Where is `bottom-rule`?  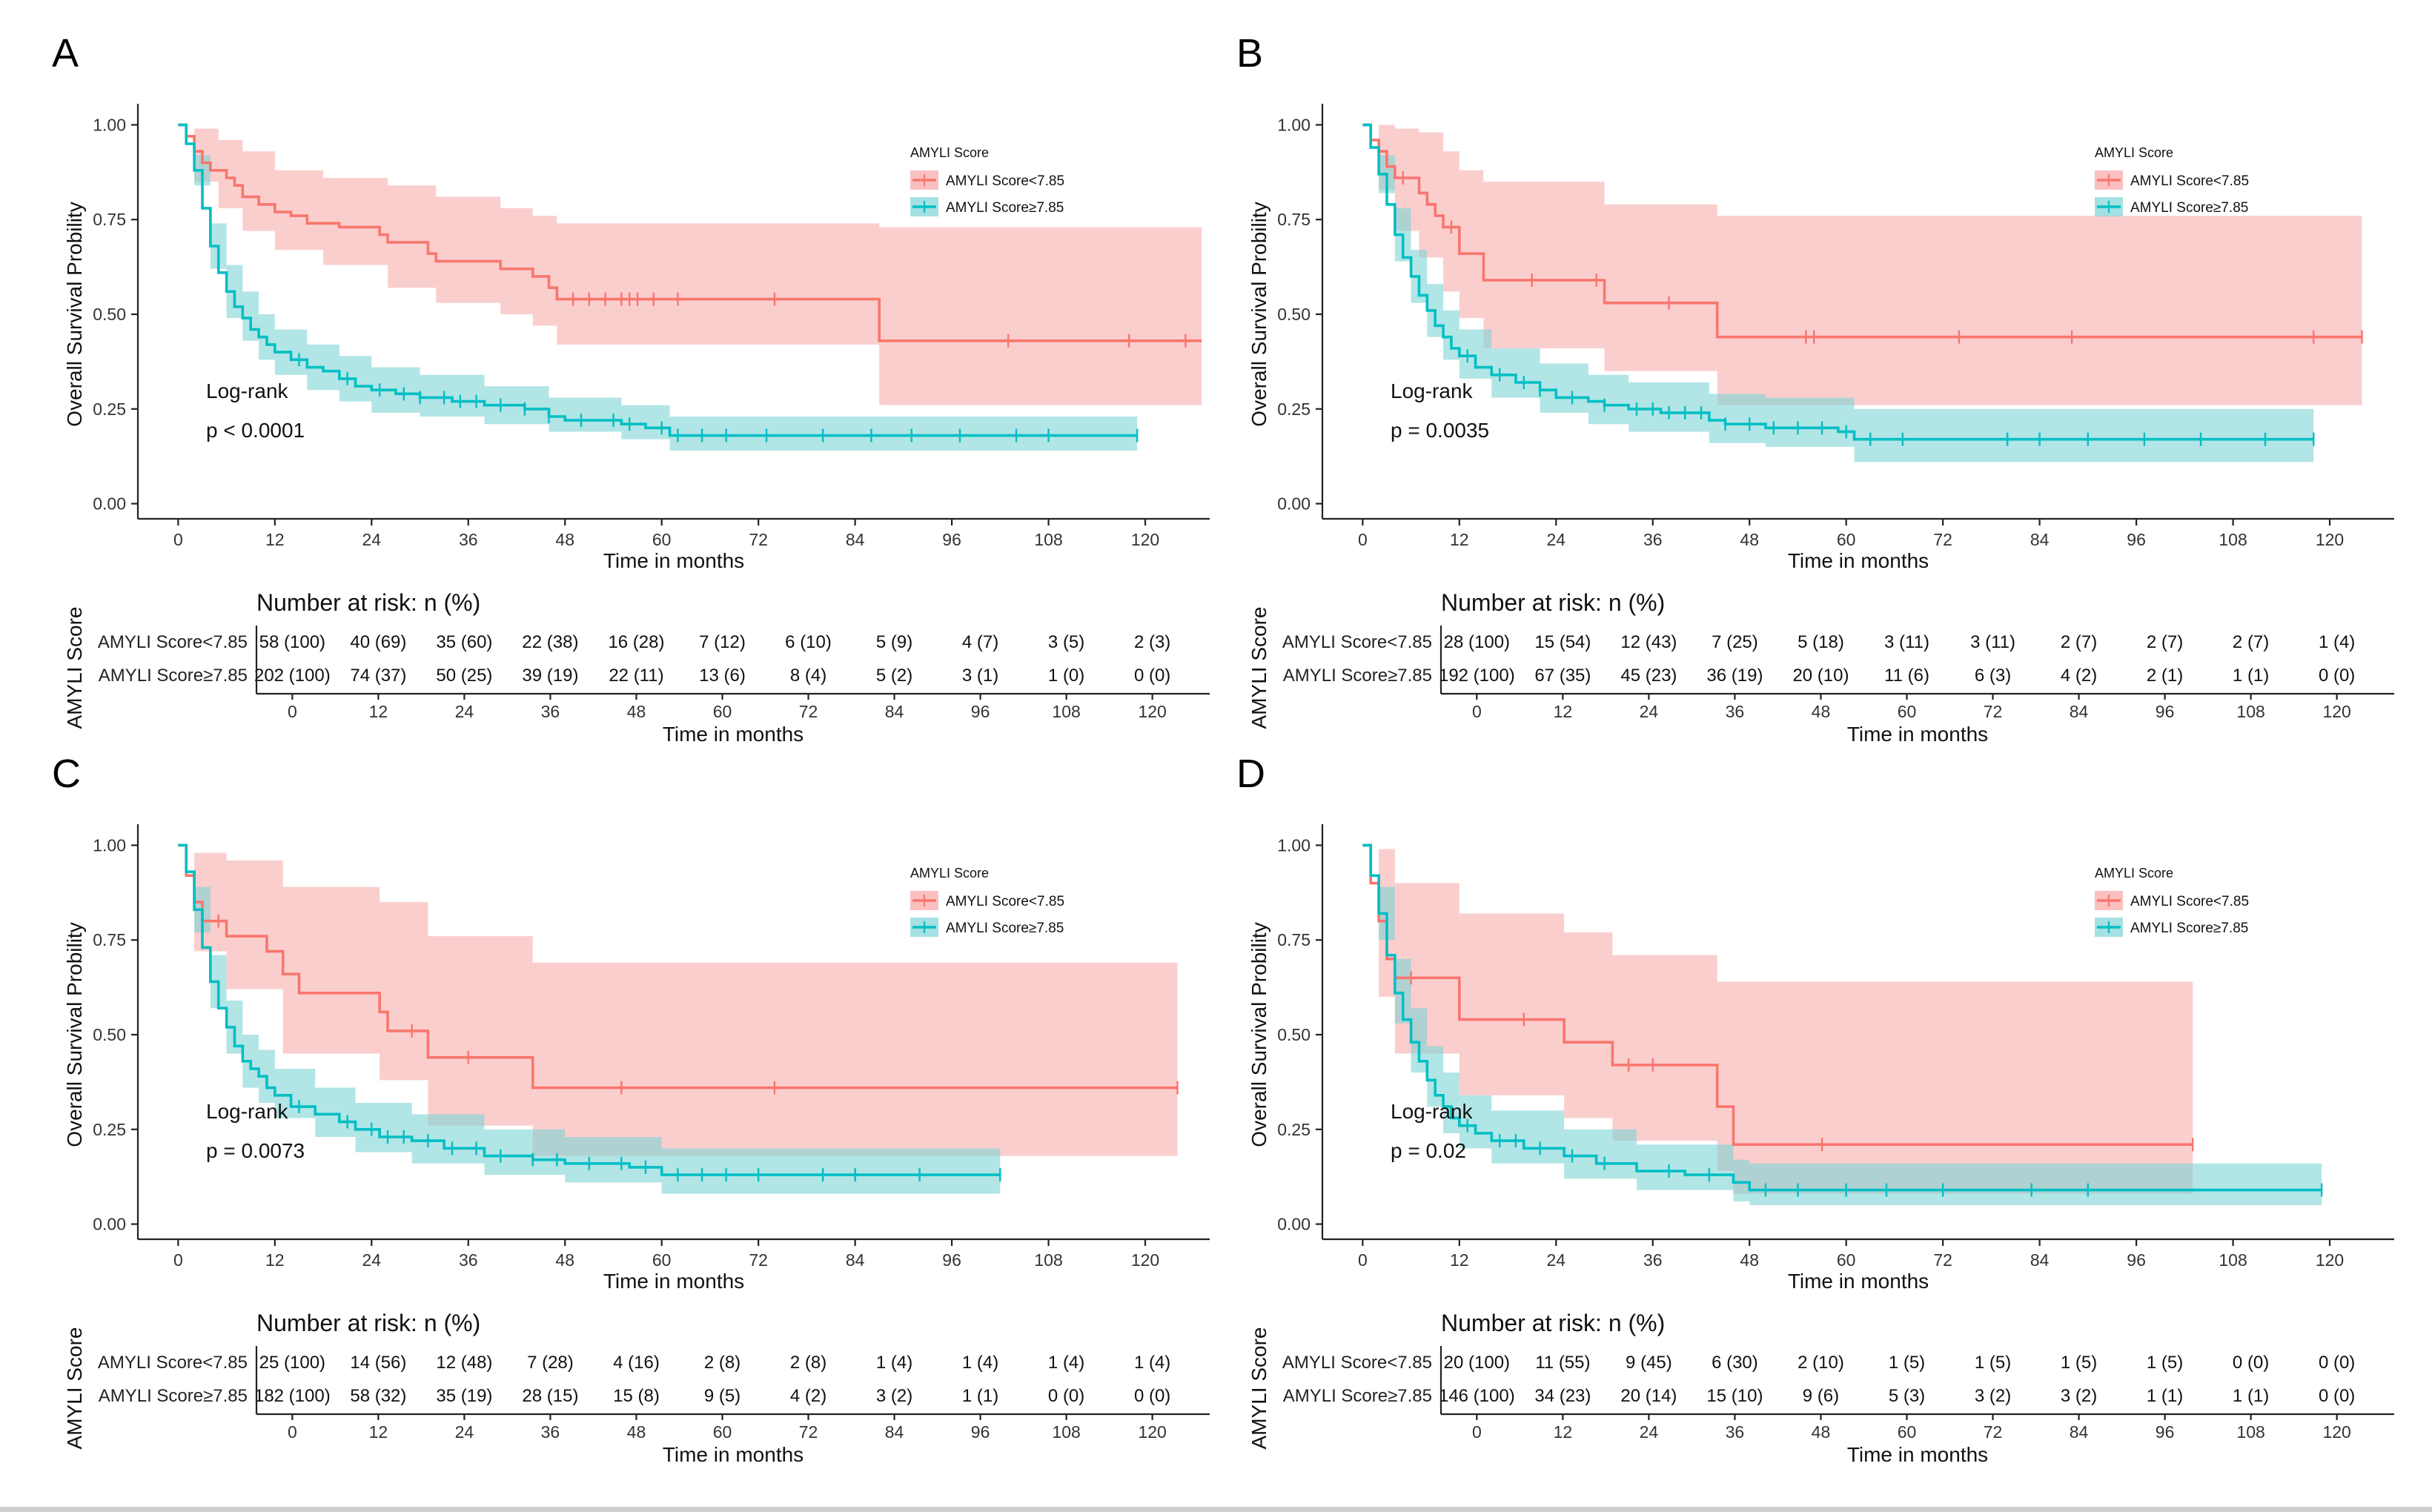 bottom-rule is located at coordinates (1216, 1510).